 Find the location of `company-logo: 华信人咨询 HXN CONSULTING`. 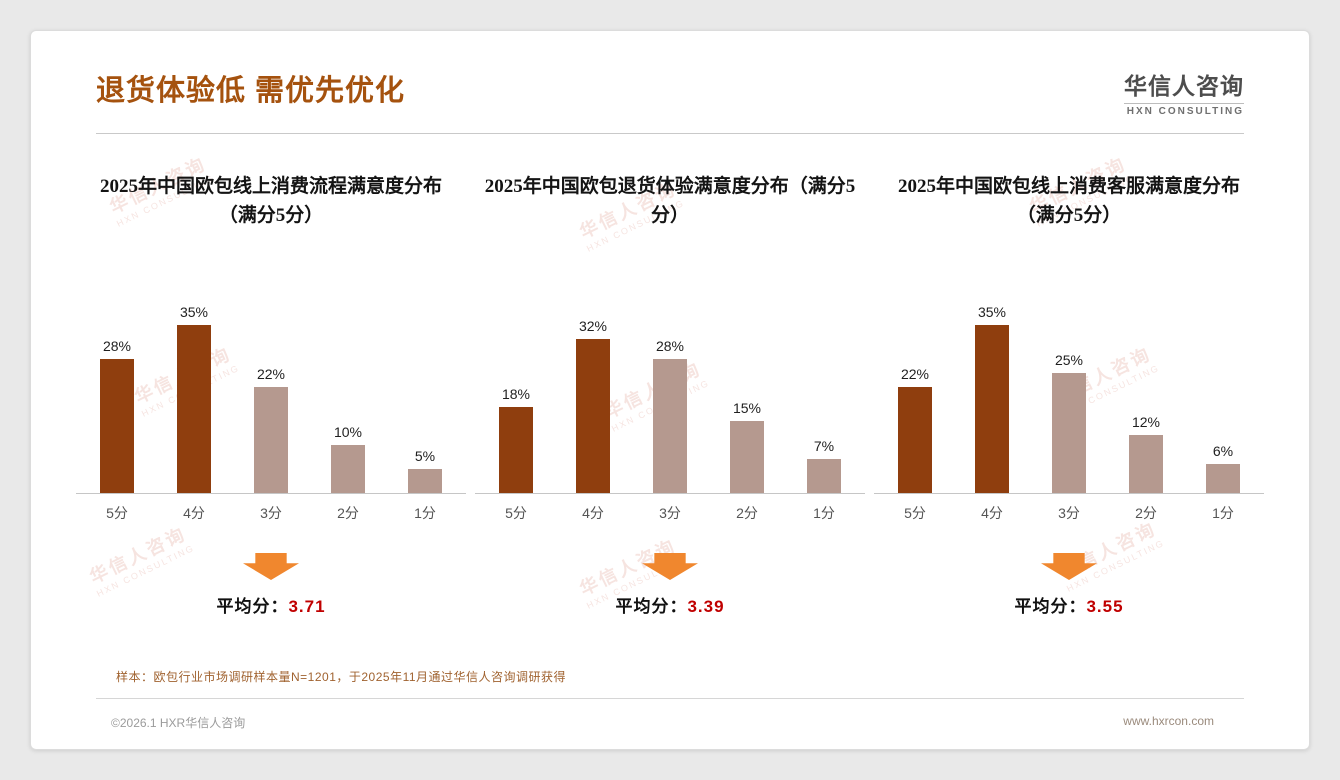

company-logo: 华信人咨询 HXN CONSULTING is located at coordinates (1184, 92).